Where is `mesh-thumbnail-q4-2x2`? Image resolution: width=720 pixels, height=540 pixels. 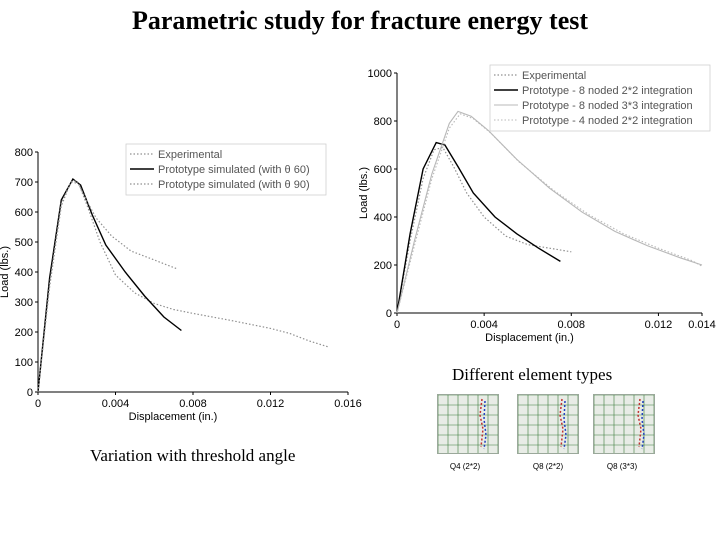 mesh-thumbnail-q4-2x2 is located at coordinates (468, 424).